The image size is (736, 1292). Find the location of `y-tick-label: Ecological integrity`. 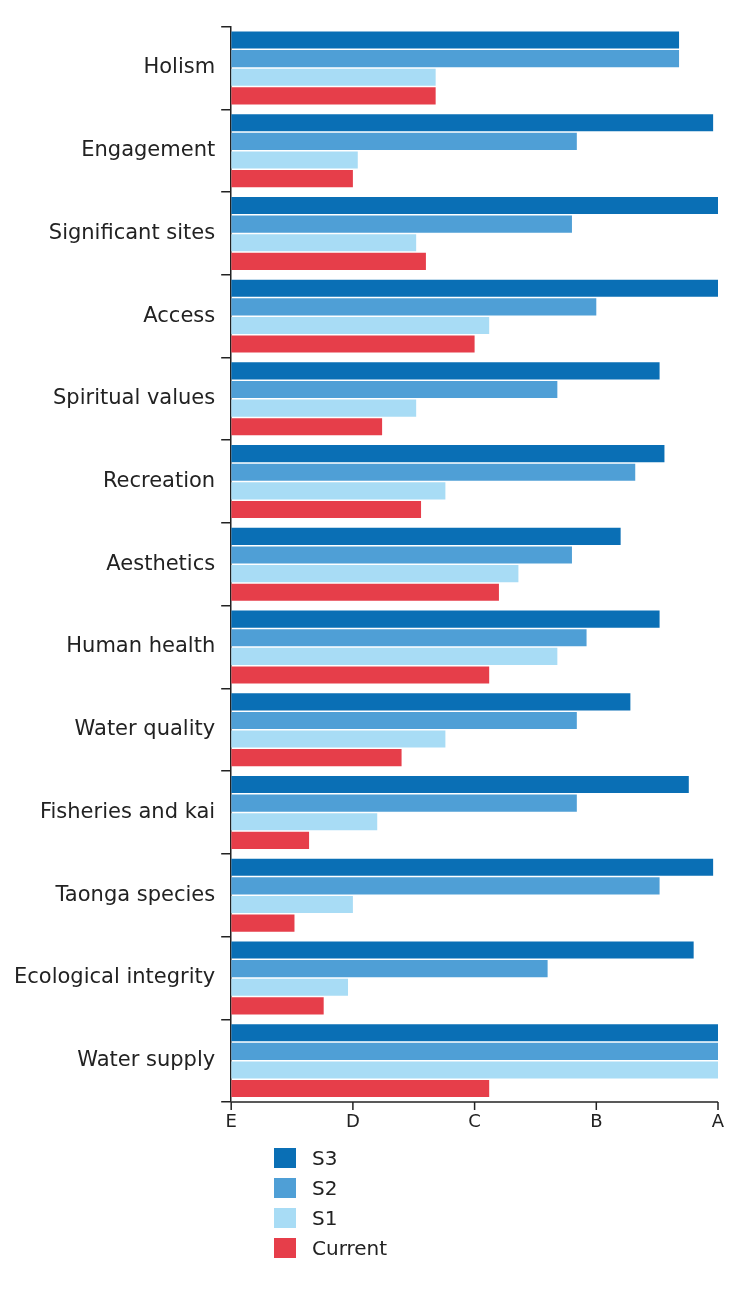

y-tick-label: Ecological integrity is located at coordinates (114, 976).